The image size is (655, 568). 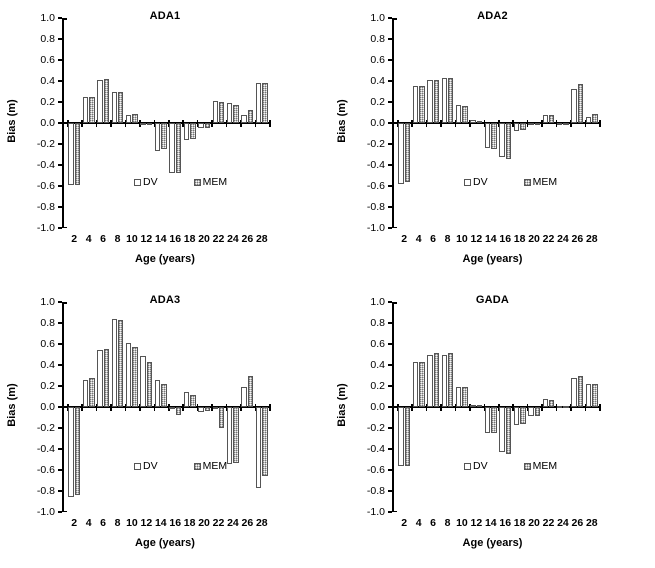 I want to click on x-tick-label: 10, so click(x=462, y=239).